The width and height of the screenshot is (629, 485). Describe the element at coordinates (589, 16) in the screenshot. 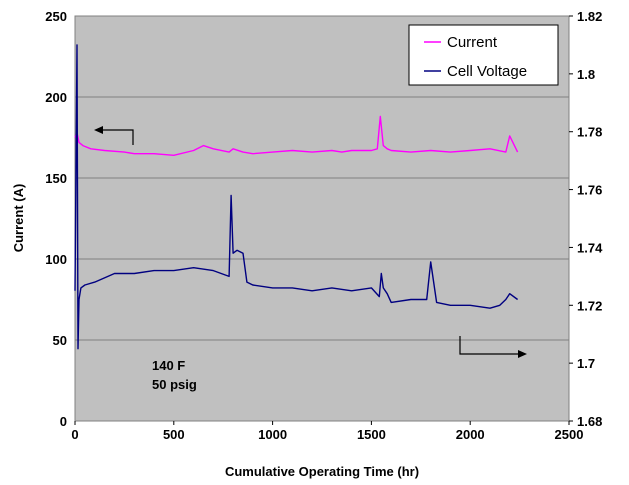

I see `y2-tick-label: 1.82` at that location.